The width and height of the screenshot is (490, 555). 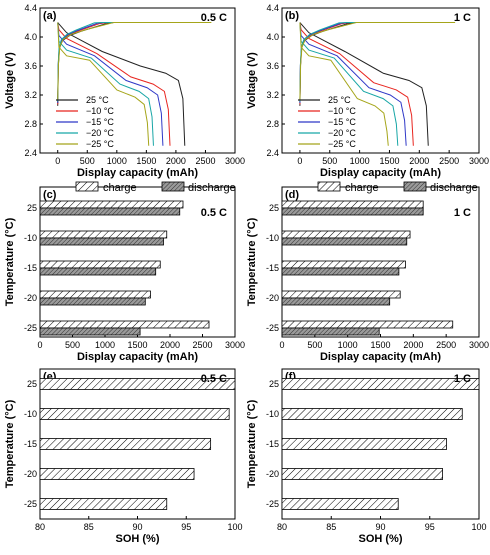 I want to click on panel-letter: (b), so click(x=292, y=16).